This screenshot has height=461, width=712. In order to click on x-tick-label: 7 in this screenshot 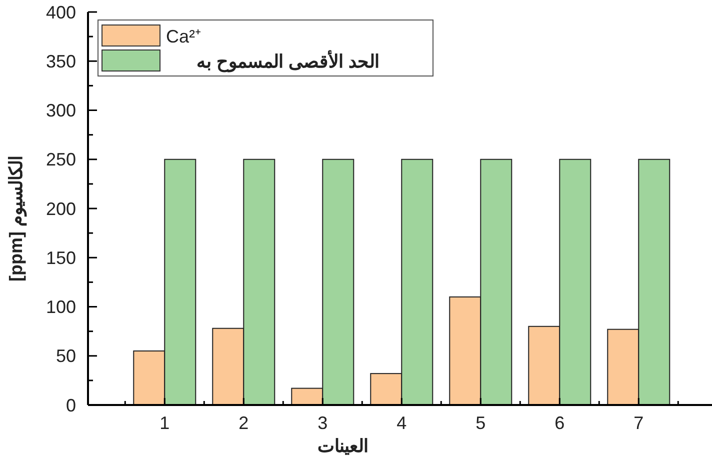, I will do `click(639, 423)`.